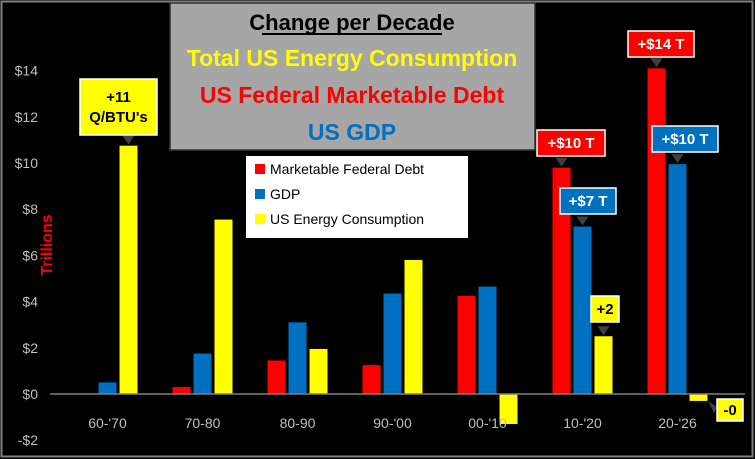  I want to click on category-label: 90-'00, so click(392, 423).